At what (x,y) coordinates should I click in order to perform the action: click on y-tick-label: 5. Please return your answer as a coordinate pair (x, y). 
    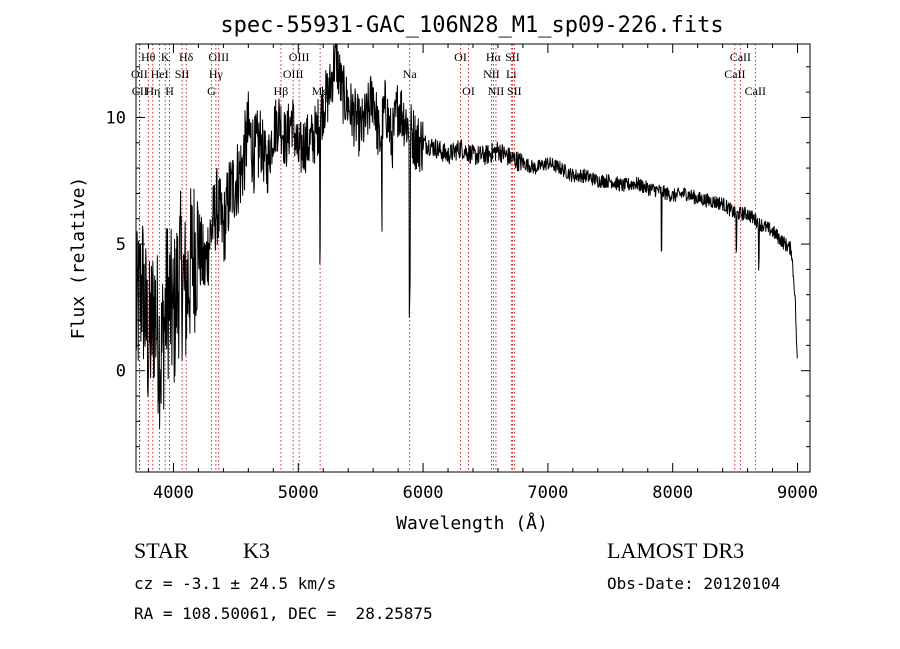
    Looking at the image, I should click on (121, 245).